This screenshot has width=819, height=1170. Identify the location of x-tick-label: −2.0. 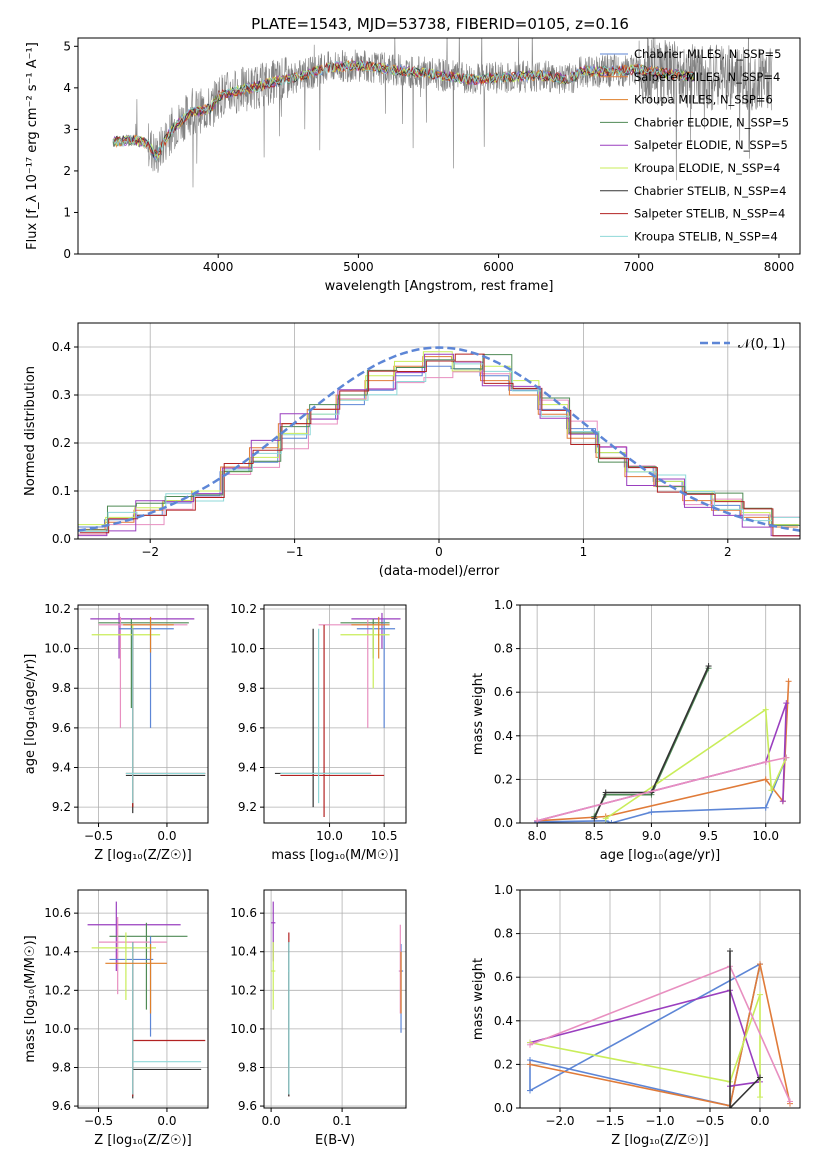
(559, 1121).